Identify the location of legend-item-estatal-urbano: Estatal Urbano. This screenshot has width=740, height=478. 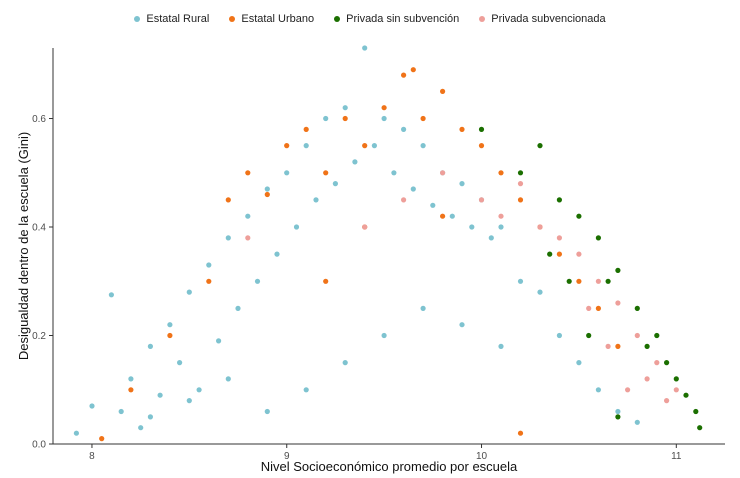
(271, 19).